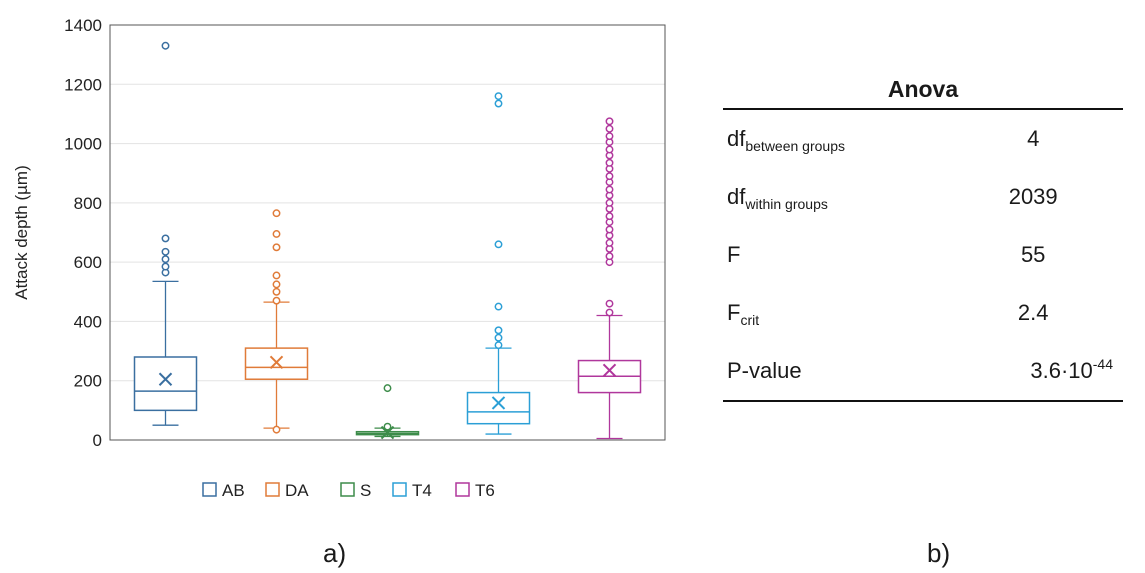 This screenshot has width=1145, height=573. Describe the element at coordinates (83, 25) in the screenshot. I see `y-tick-label: 1400` at that location.